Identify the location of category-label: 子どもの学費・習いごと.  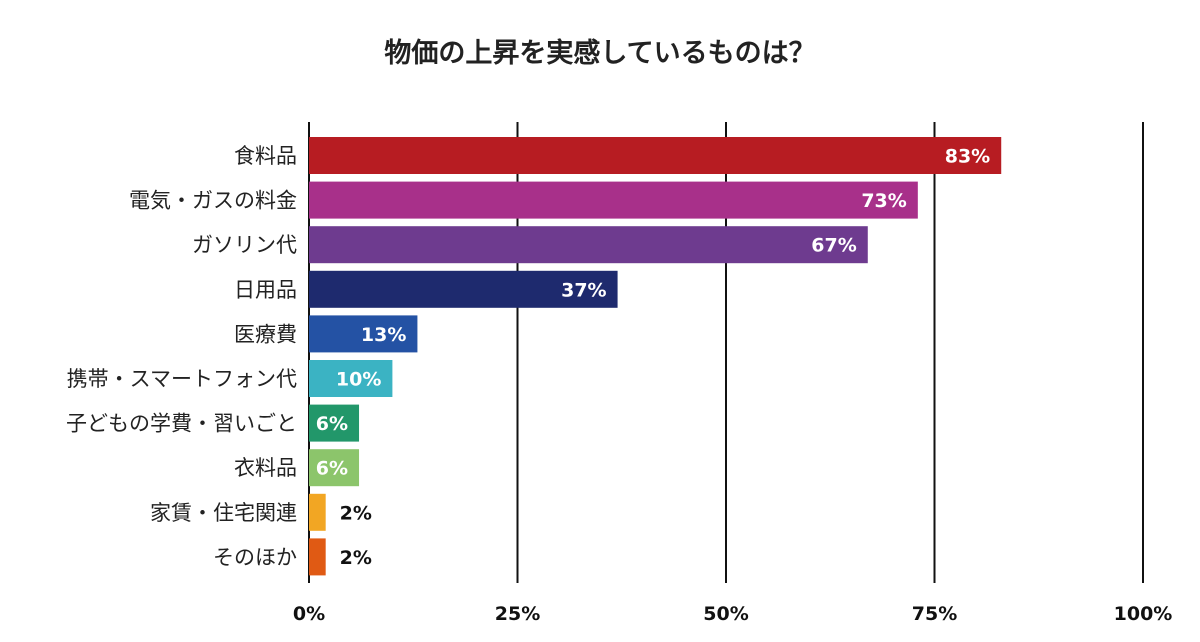
(181, 424).